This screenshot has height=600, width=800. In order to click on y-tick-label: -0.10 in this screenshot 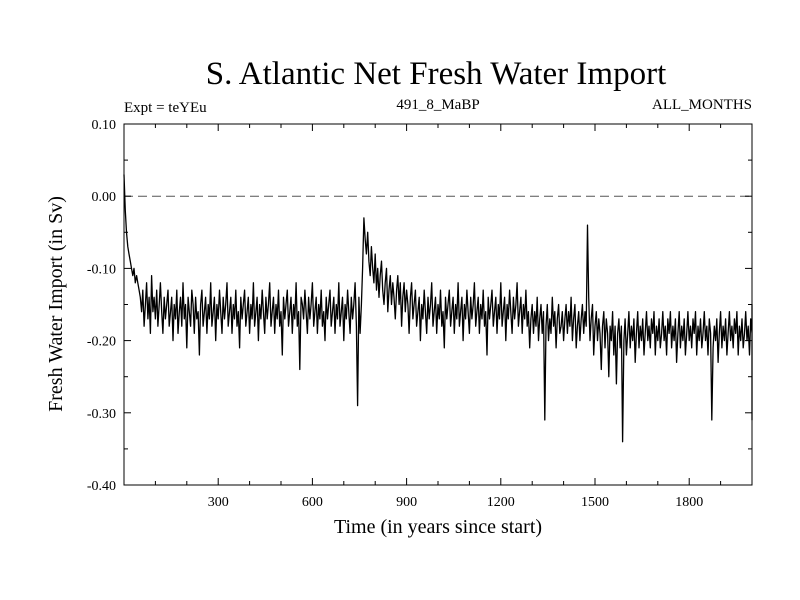, I will do `click(101, 269)`.